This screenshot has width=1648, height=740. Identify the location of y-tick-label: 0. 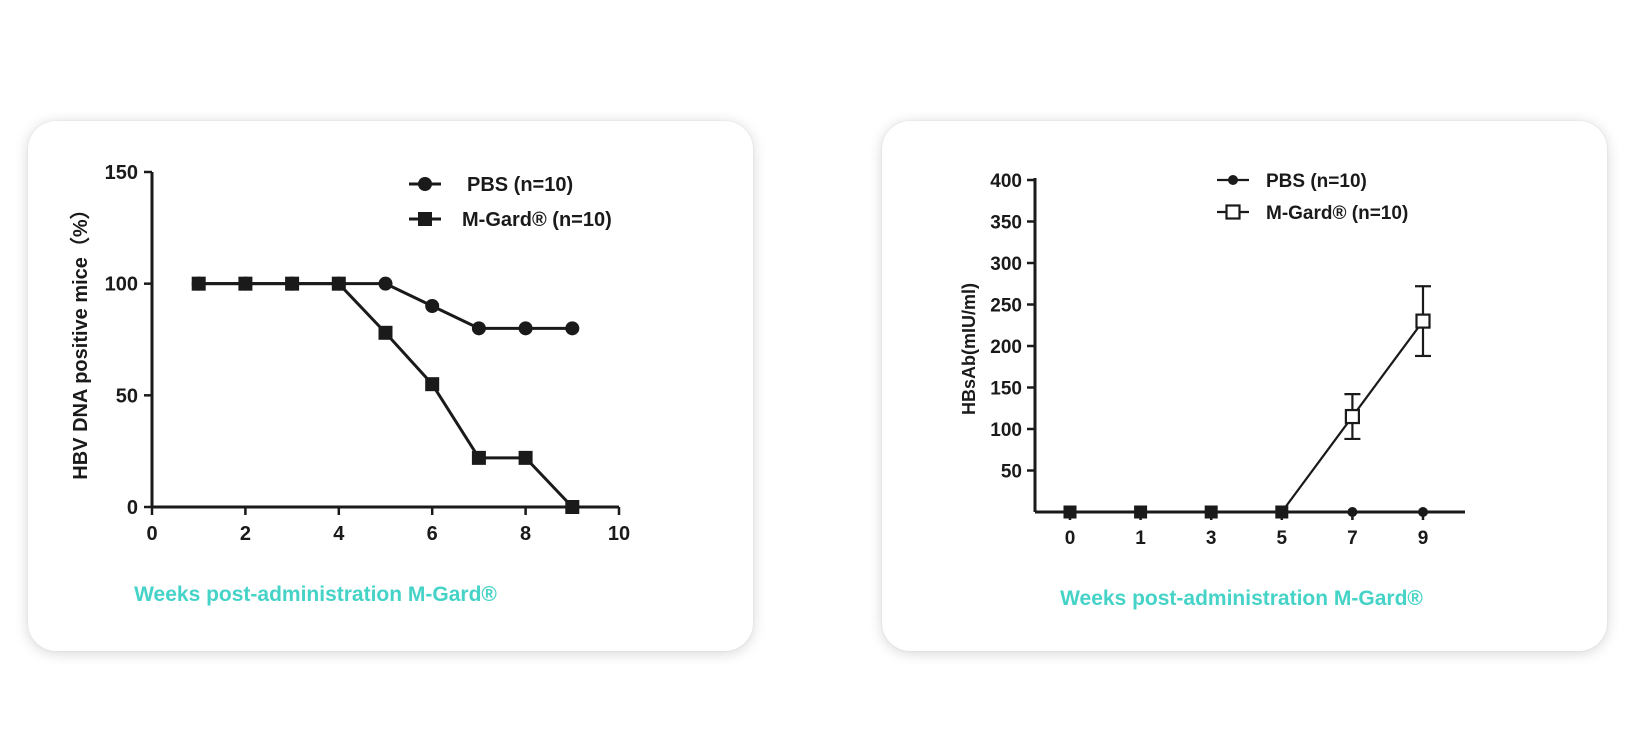
(132, 508).